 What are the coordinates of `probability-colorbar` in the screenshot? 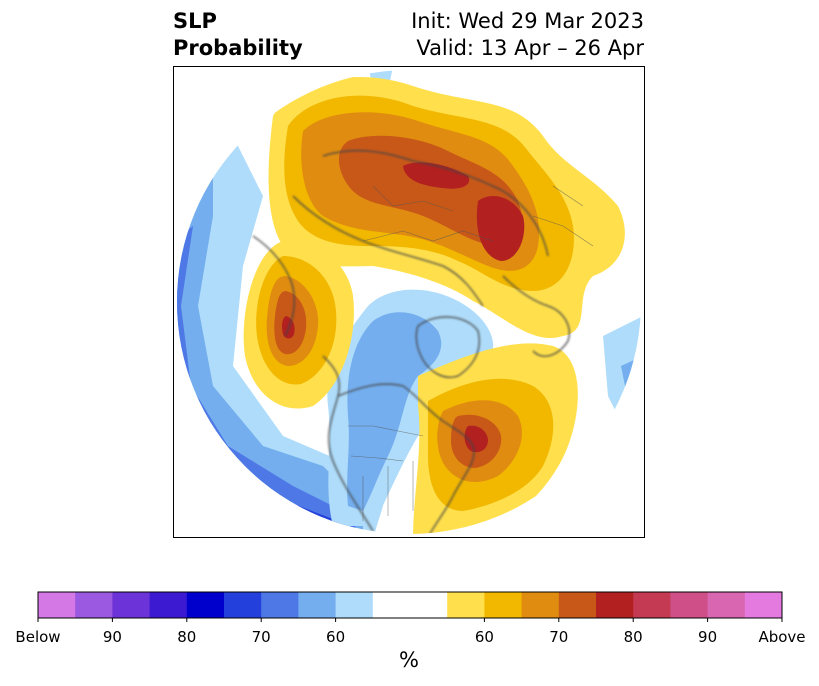 It's located at (410, 606).